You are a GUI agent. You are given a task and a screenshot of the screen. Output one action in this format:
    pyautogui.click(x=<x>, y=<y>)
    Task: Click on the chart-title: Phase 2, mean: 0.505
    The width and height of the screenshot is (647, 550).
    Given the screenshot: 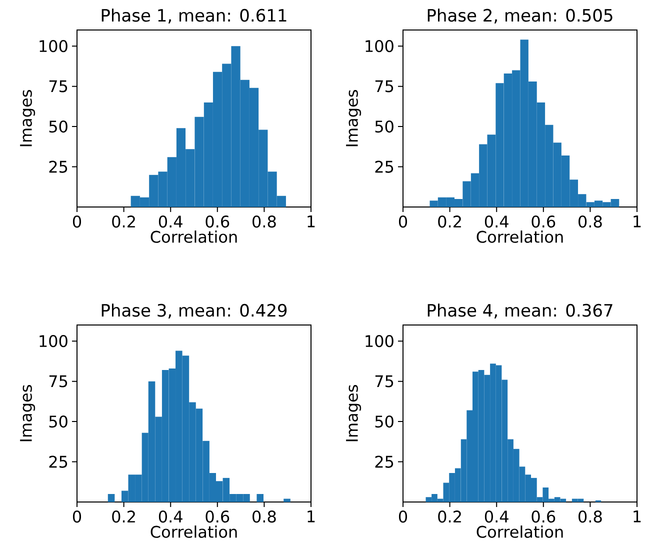 What is the action you would take?
    pyautogui.click(x=520, y=16)
    